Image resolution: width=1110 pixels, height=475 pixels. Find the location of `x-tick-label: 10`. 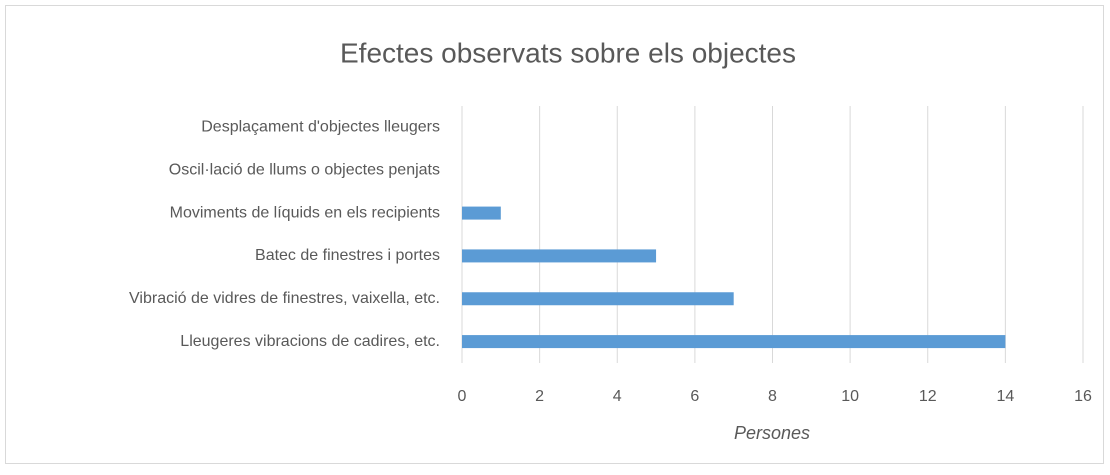

x-tick-label: 10 is located at coordinates (850, 396).